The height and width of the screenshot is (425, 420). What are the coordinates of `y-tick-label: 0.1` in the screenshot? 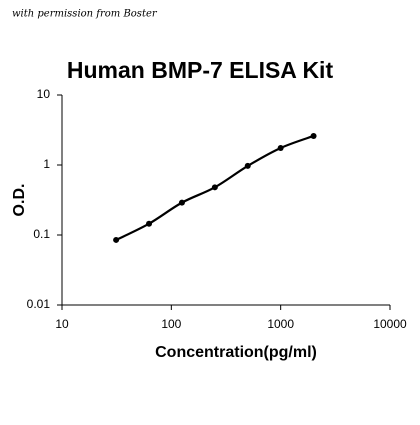 It's located at (41, 234).